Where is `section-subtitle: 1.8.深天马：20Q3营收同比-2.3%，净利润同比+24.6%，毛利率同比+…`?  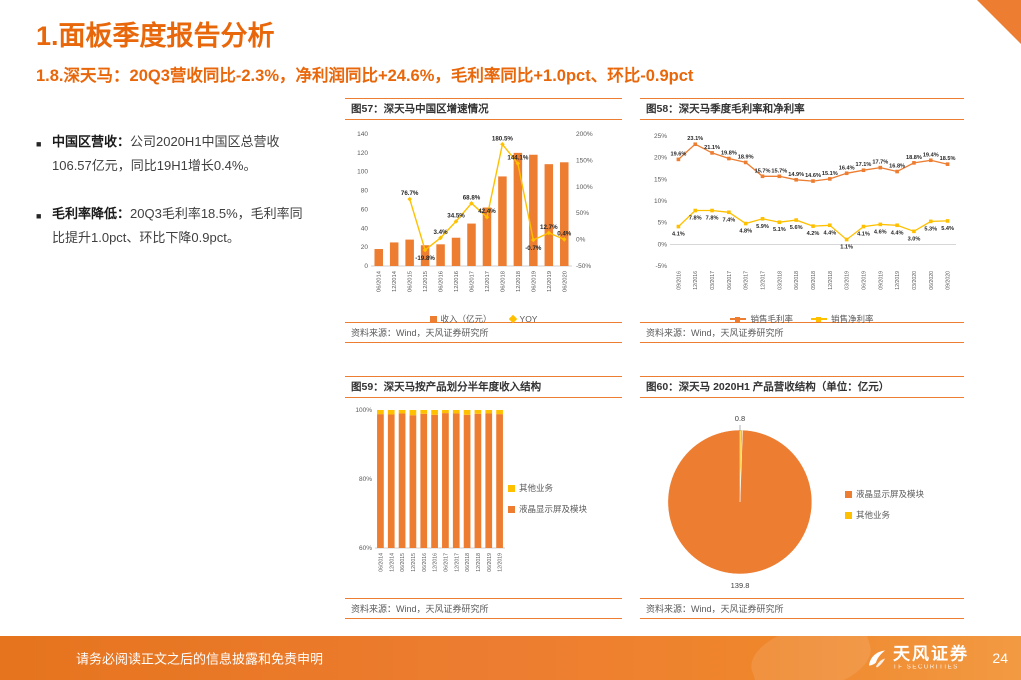
section-subtitle: 1.8.深天马：20Q3营收同比-2.3%，净利润同比+24.6%，毛利率同比+… is located at coordinates (365, 76).